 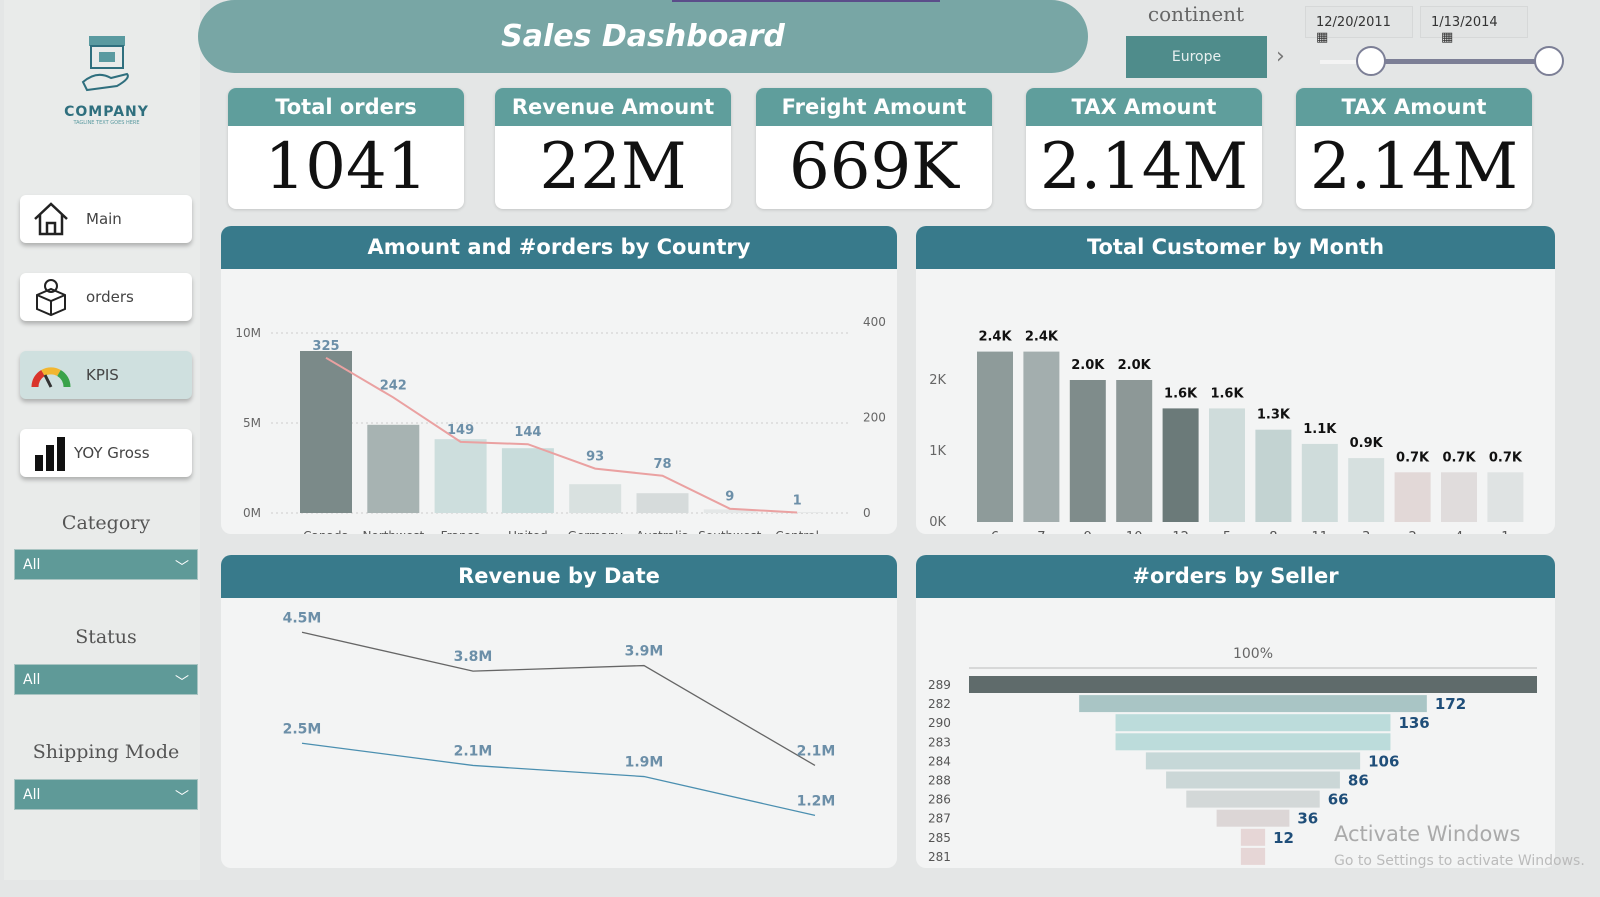 What do you see at coordinates (1307, 819) in the screenshot?
I see `data-label: 36` at bounding box center [1307, 819].